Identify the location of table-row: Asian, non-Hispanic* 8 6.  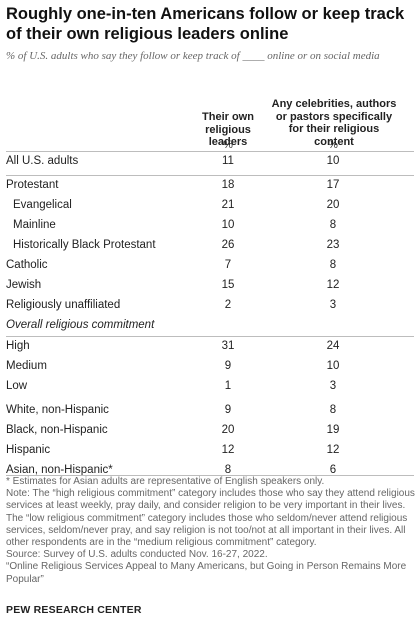
(210, 470).